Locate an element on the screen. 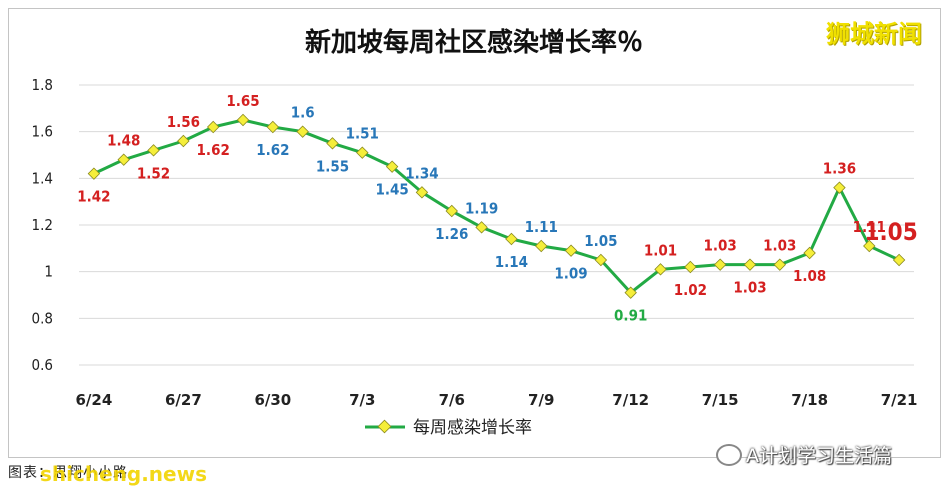 Image resolution: width=951 pixels, height=494 pixels. data-label: 1.6 is located at coordinates (303, 113).